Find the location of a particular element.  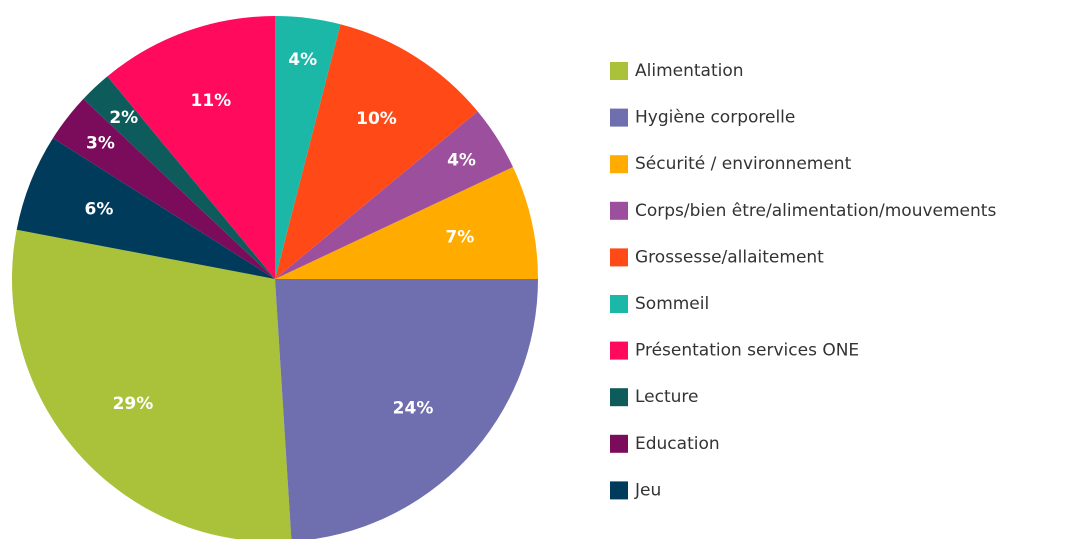

legend-label: Alimentation is located at coordinates (689, 71).